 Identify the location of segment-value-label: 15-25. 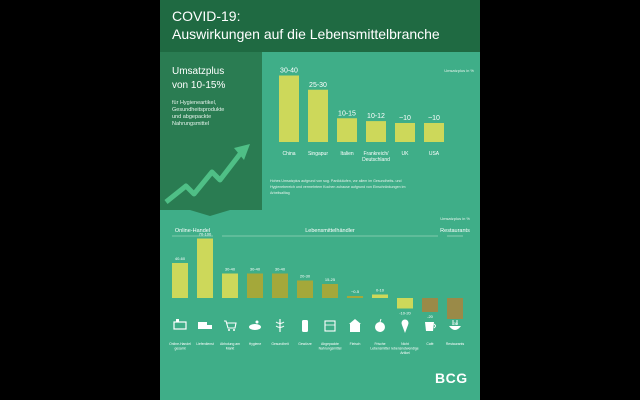
(330, 279).